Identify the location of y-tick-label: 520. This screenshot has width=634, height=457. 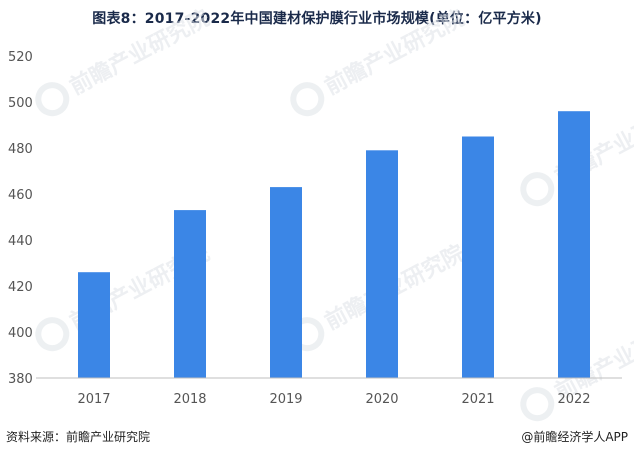
(20, 57).